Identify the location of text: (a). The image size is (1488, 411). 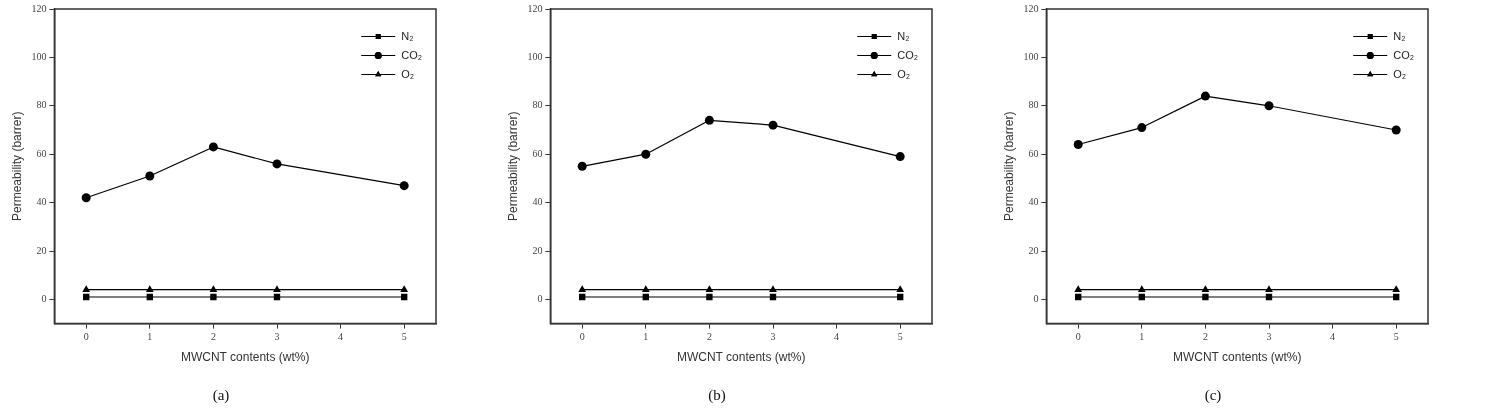
(221, 395).